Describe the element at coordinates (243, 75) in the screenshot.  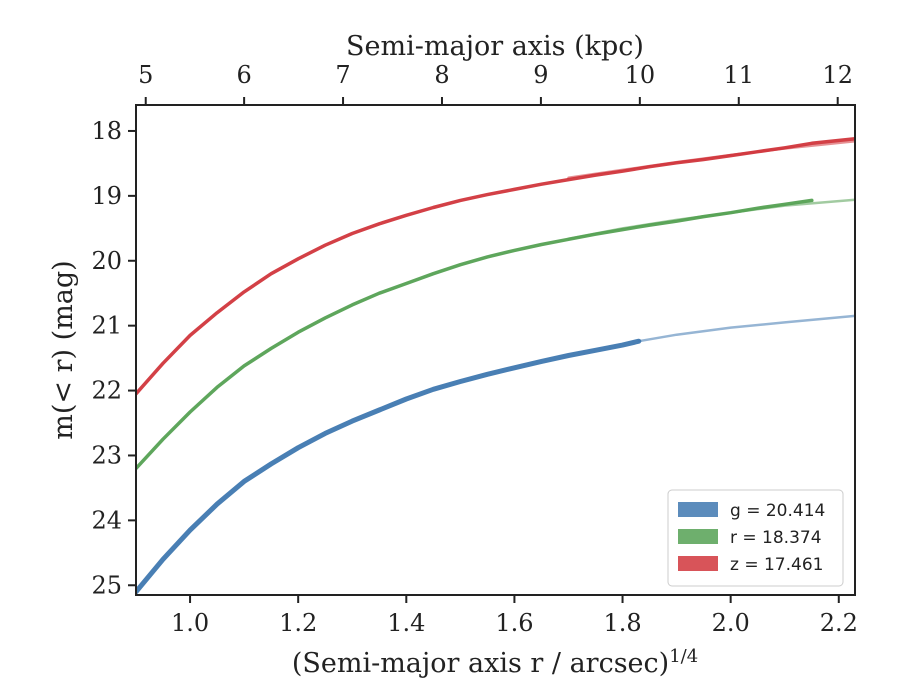
I see `top-x-tick-label-1: 6` at that location.